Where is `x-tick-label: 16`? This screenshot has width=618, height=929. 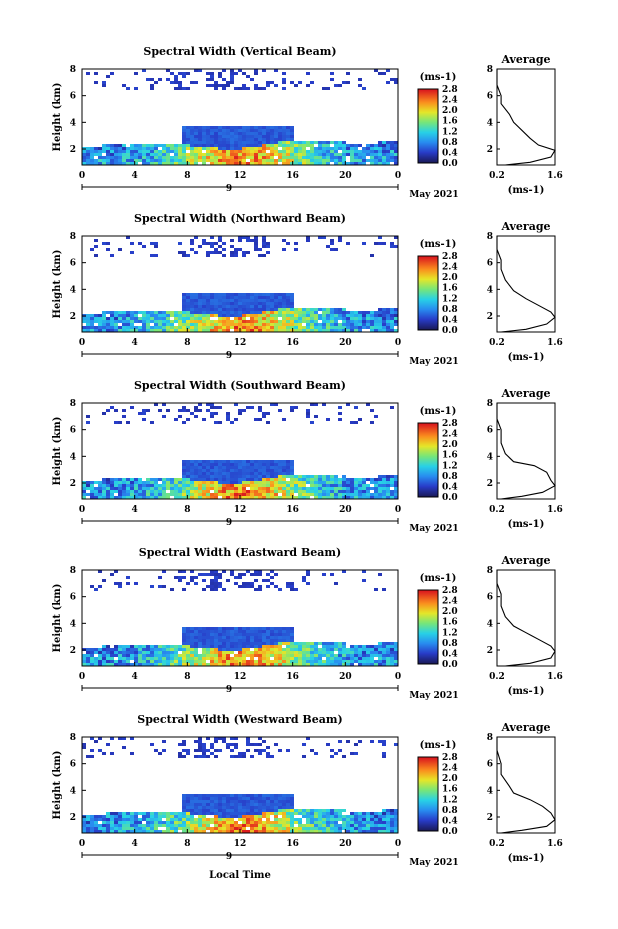 x-tick-label: 16 is located at coordinates (292, 844).